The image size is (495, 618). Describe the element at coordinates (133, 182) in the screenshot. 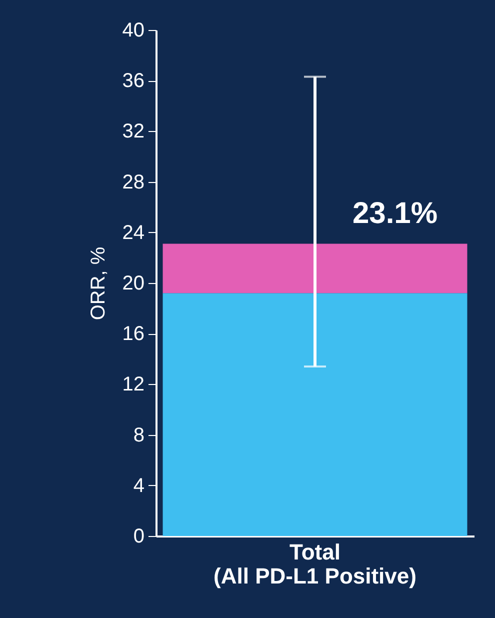

I see `y-tick-label: 28` at that location.